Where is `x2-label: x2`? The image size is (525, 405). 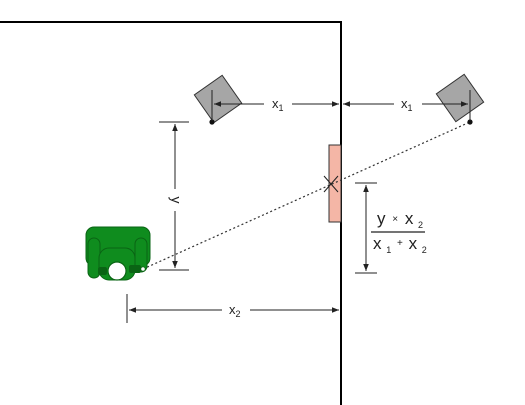
x2-label: x2 is located at coordinates (235, 310).